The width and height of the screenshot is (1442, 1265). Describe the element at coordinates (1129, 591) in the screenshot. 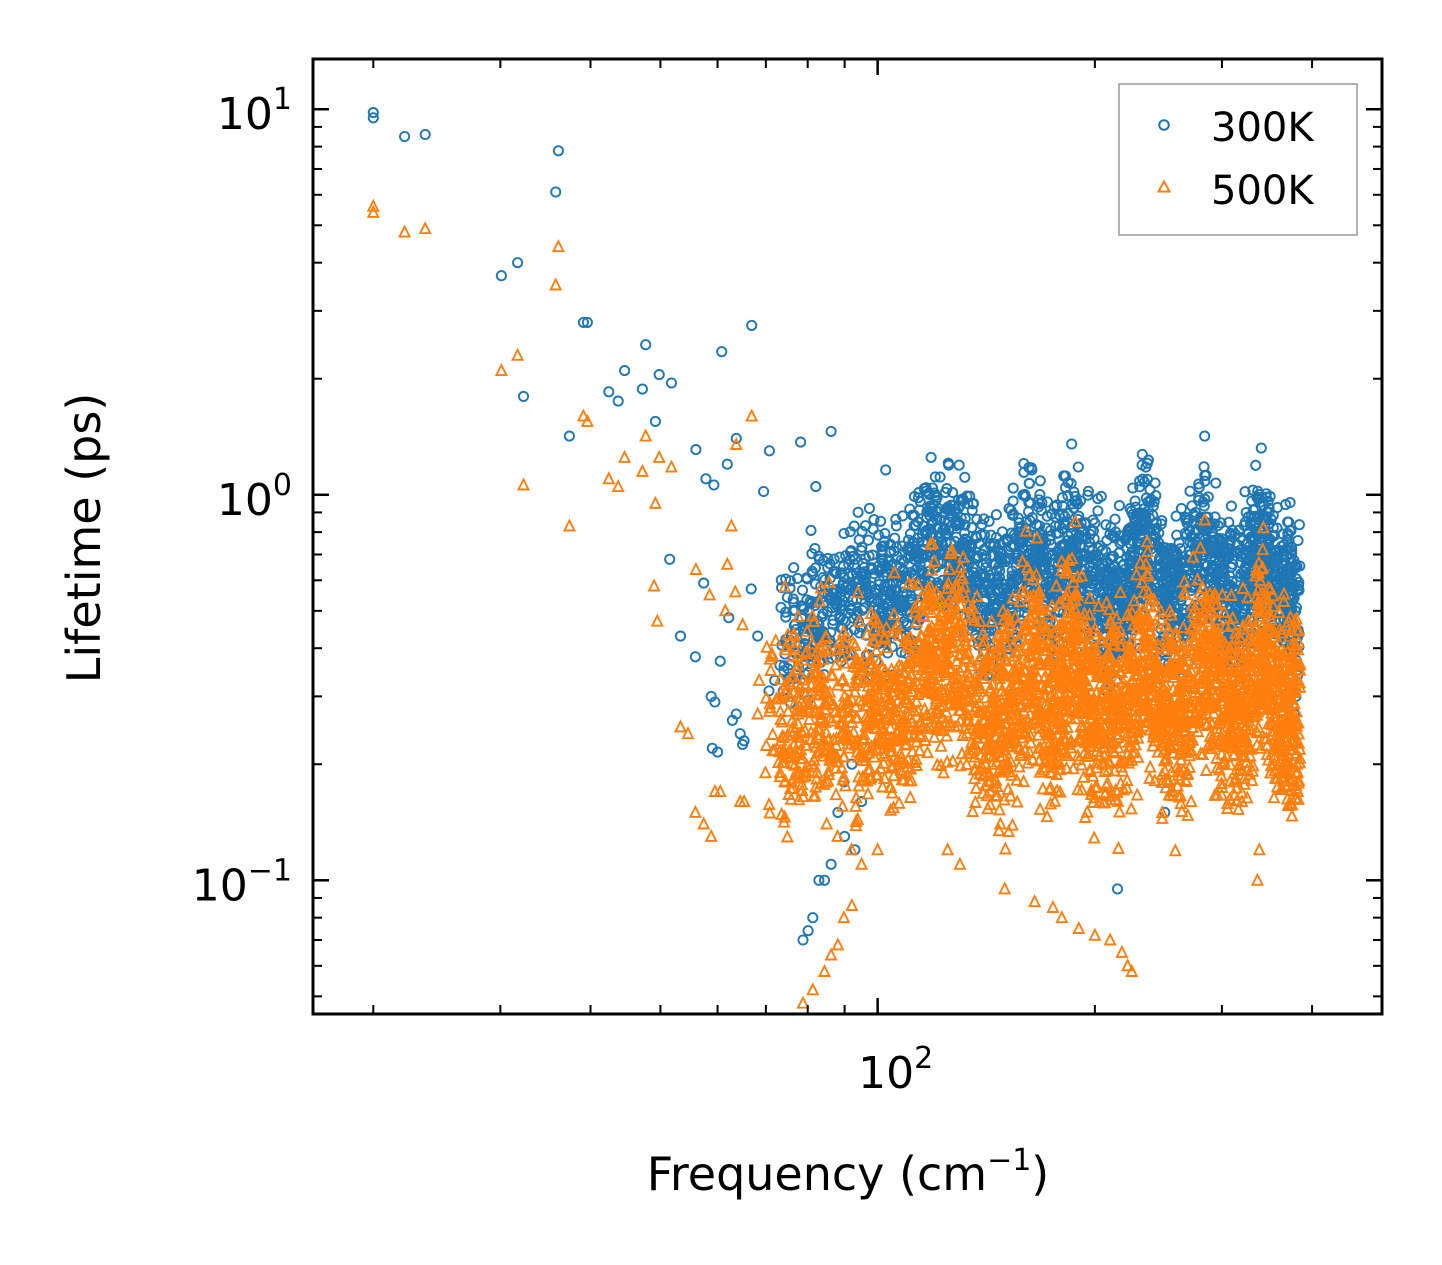

I see `point-300k-2035` at that location.